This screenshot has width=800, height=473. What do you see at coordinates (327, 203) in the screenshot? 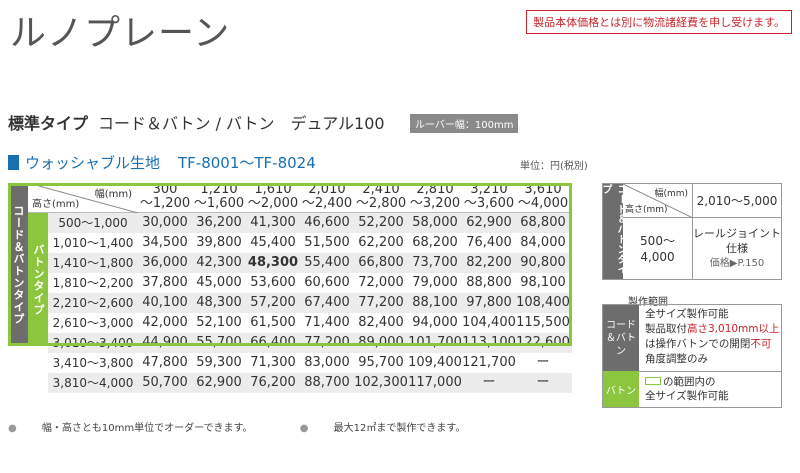
I see `column-header-line: 〜2,400` at bounding box center [327, 203].